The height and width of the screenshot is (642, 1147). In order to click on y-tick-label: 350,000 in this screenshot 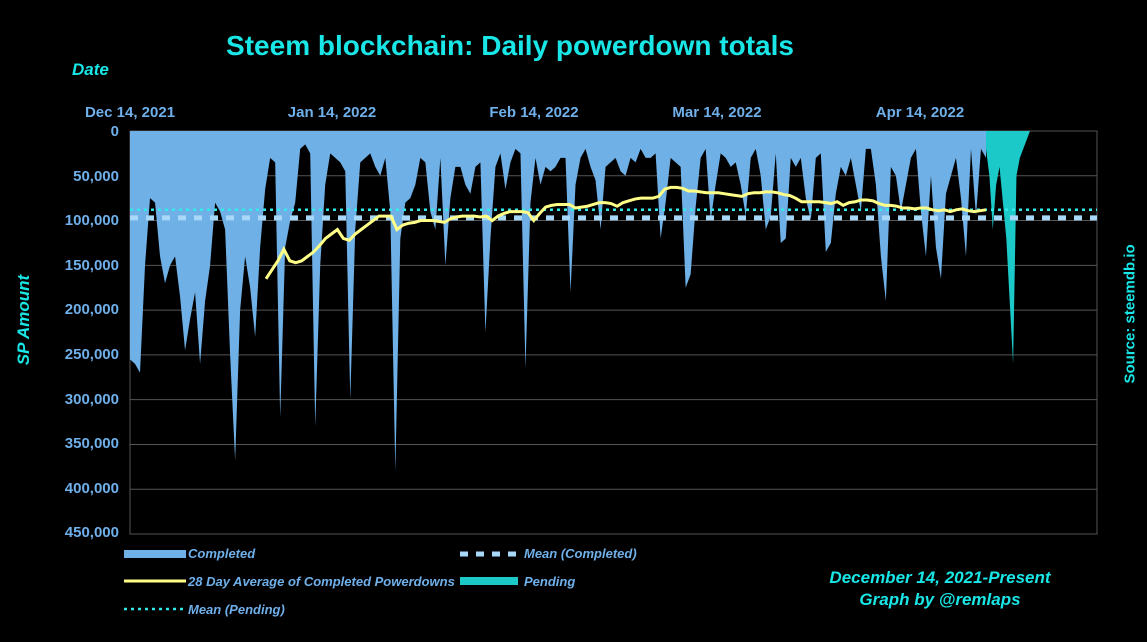, I will do `click(91, 443)`.